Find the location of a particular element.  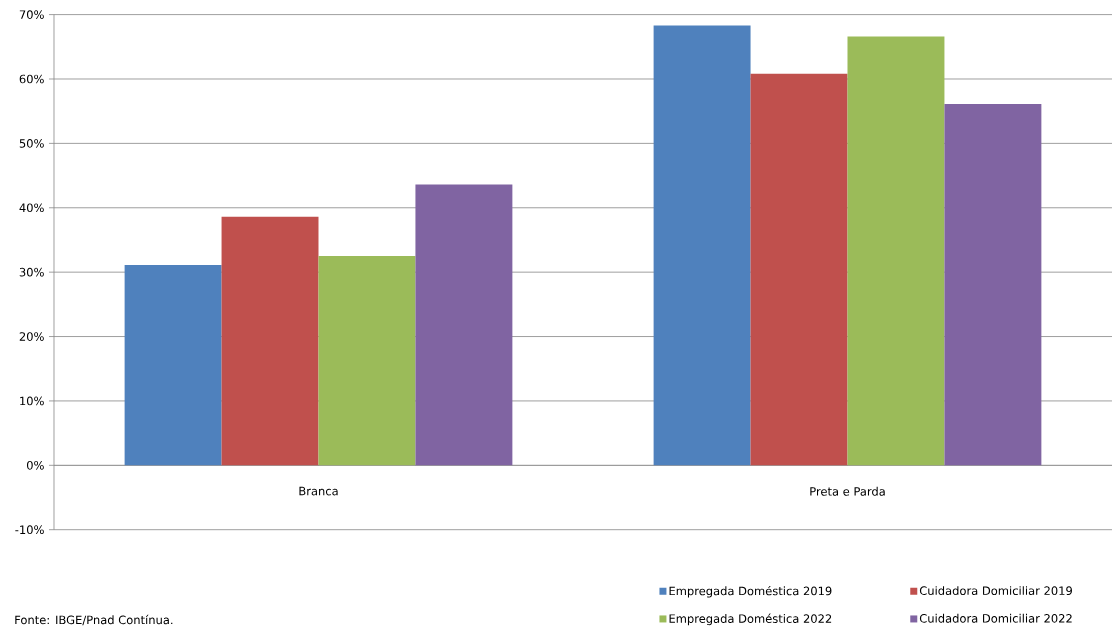

y-tick-label: 0% is located at coordinates (35, 465).